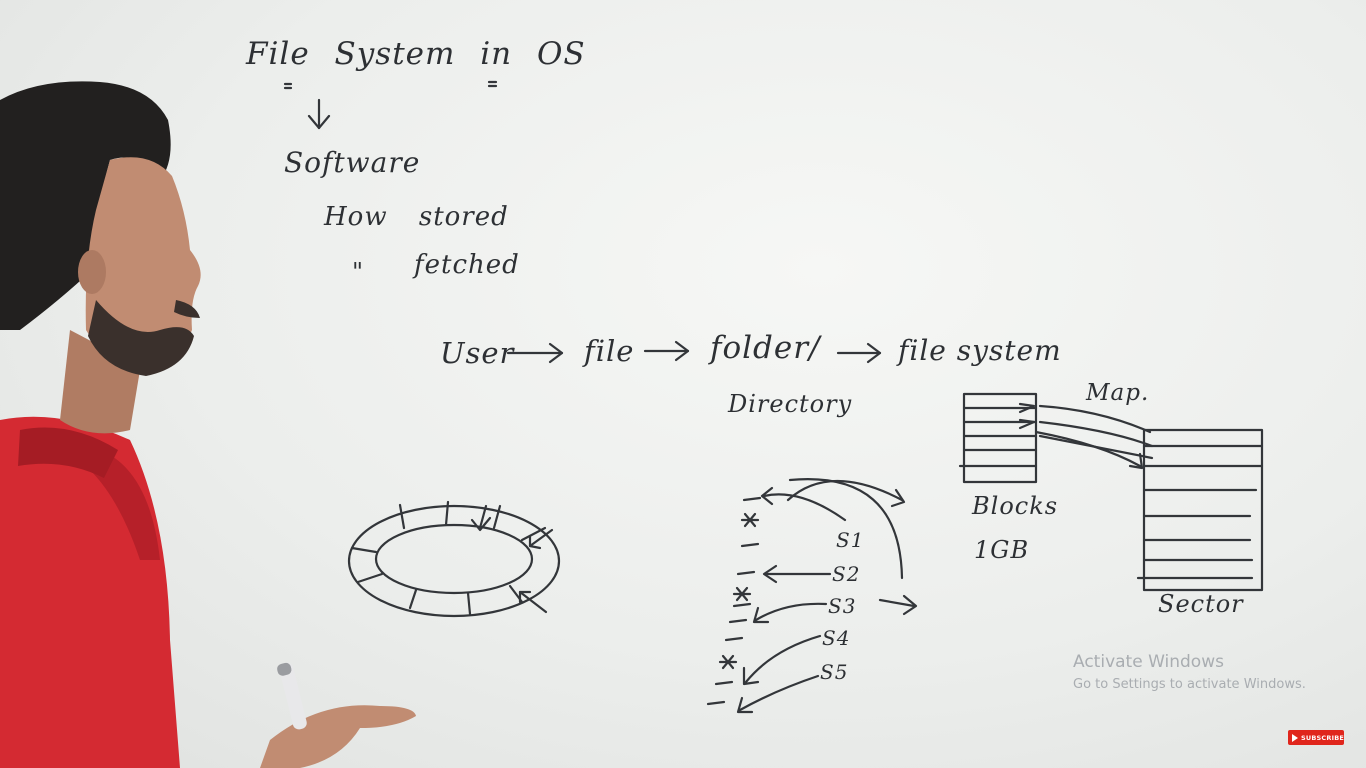 The height and width of the screenshot is (768, 1366). What do you see at coordinates (467, 265) in the screenshot?
I see `fetched-label: fetched` at bounding box center [467, 265].